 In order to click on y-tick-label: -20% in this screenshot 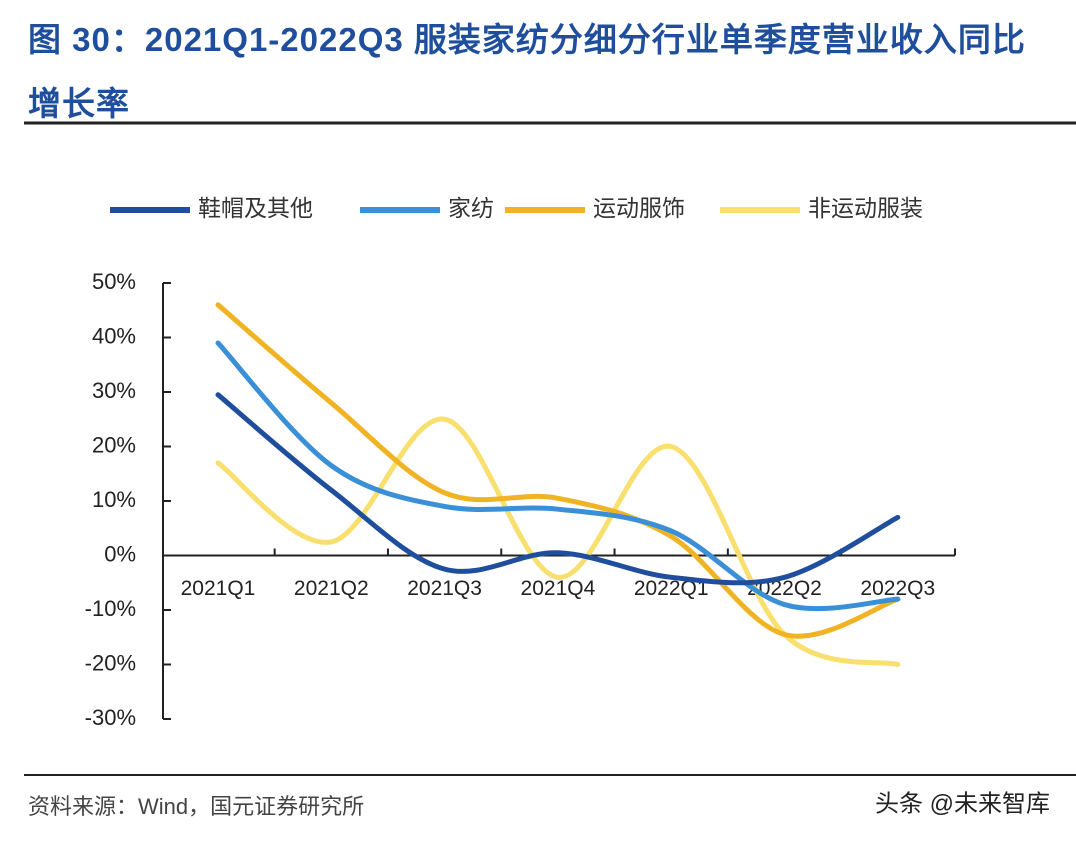, I will do `click(110, 662)`.